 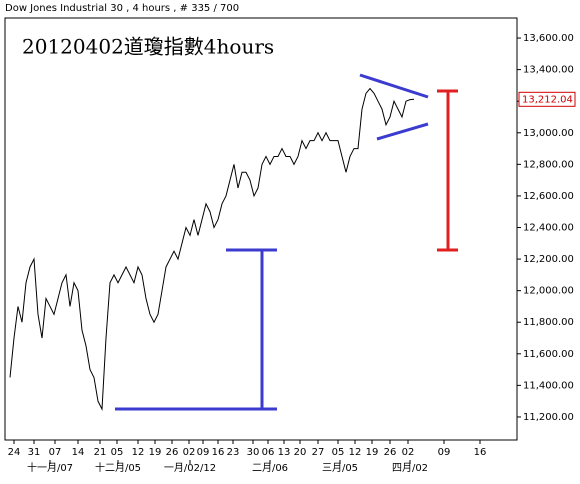 What do you see at coordinates (100, 452) in the screenshot?
I see `x-tick-label: 21` at bounding box center [100, 452].